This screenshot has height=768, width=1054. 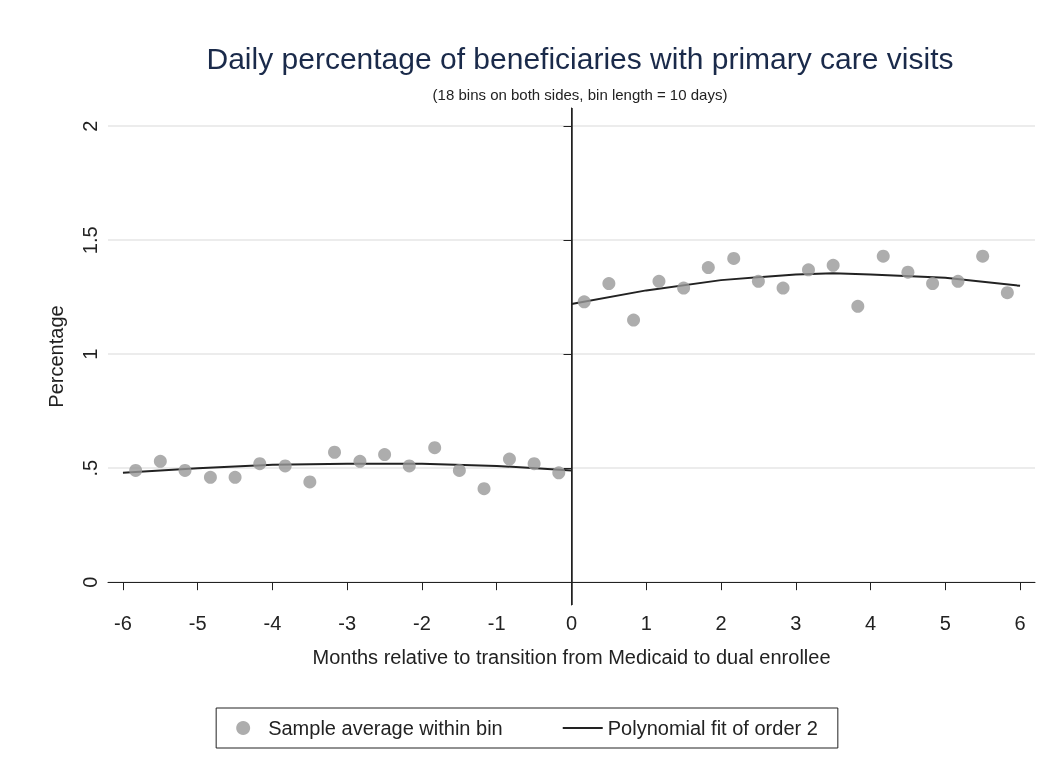 I want to click on x-tick-label: 5, so click(x=945, y=623).